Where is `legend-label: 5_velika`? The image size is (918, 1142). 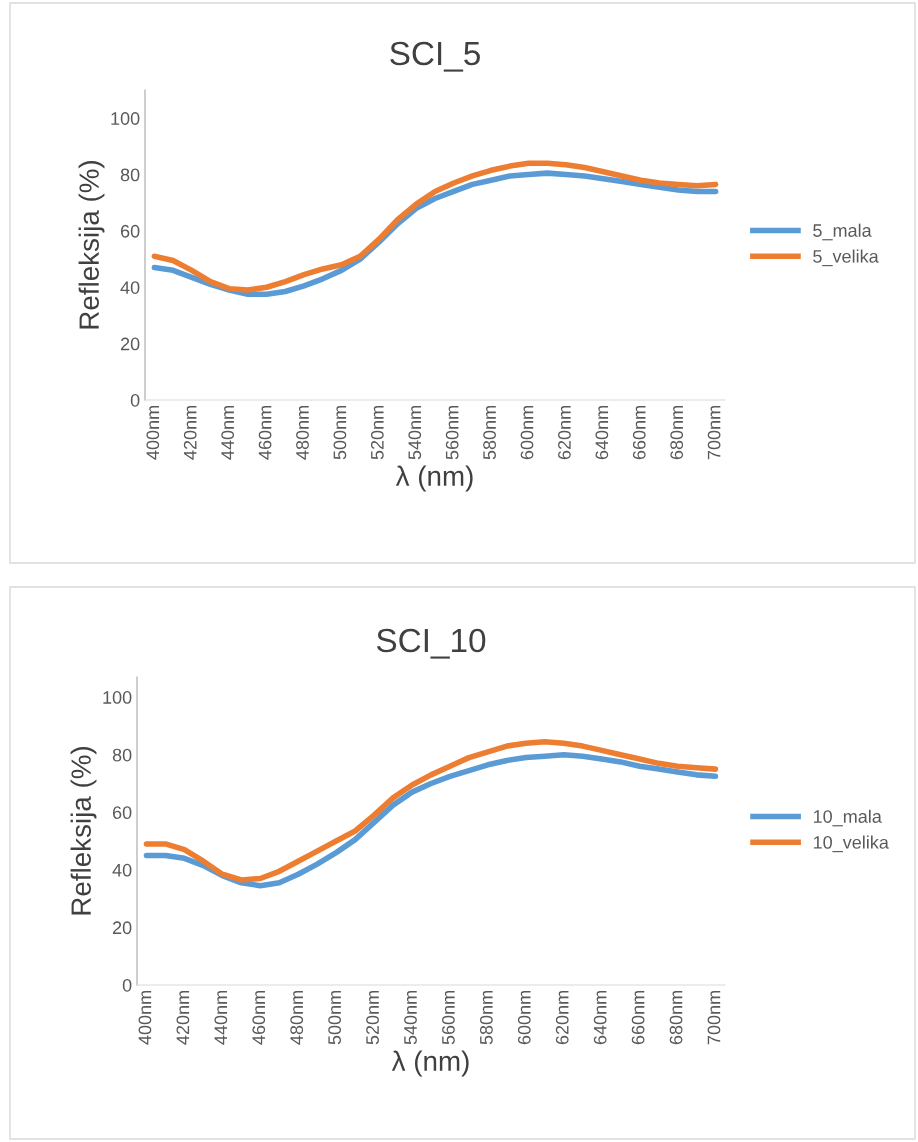 legend-label: 5_velika is located at coordinates (846, 258).